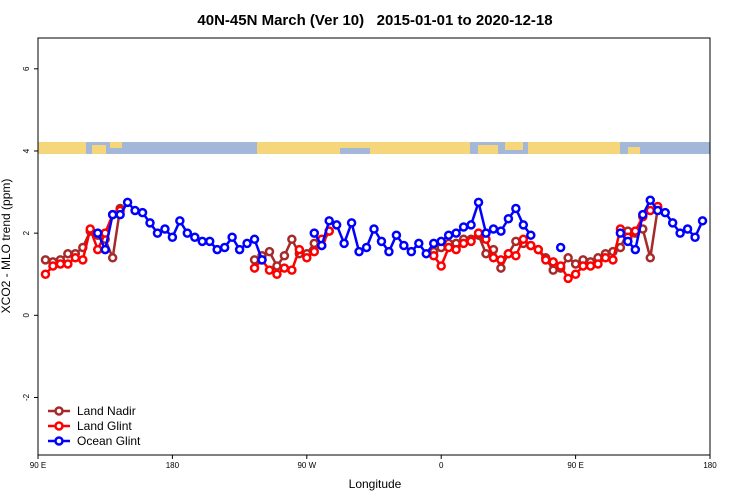 The height and width of the screenshot is (500, 750). Describe the element at coordinates (104, 426) in the screenshot. I see `legend-label: Land Glint` at that location.